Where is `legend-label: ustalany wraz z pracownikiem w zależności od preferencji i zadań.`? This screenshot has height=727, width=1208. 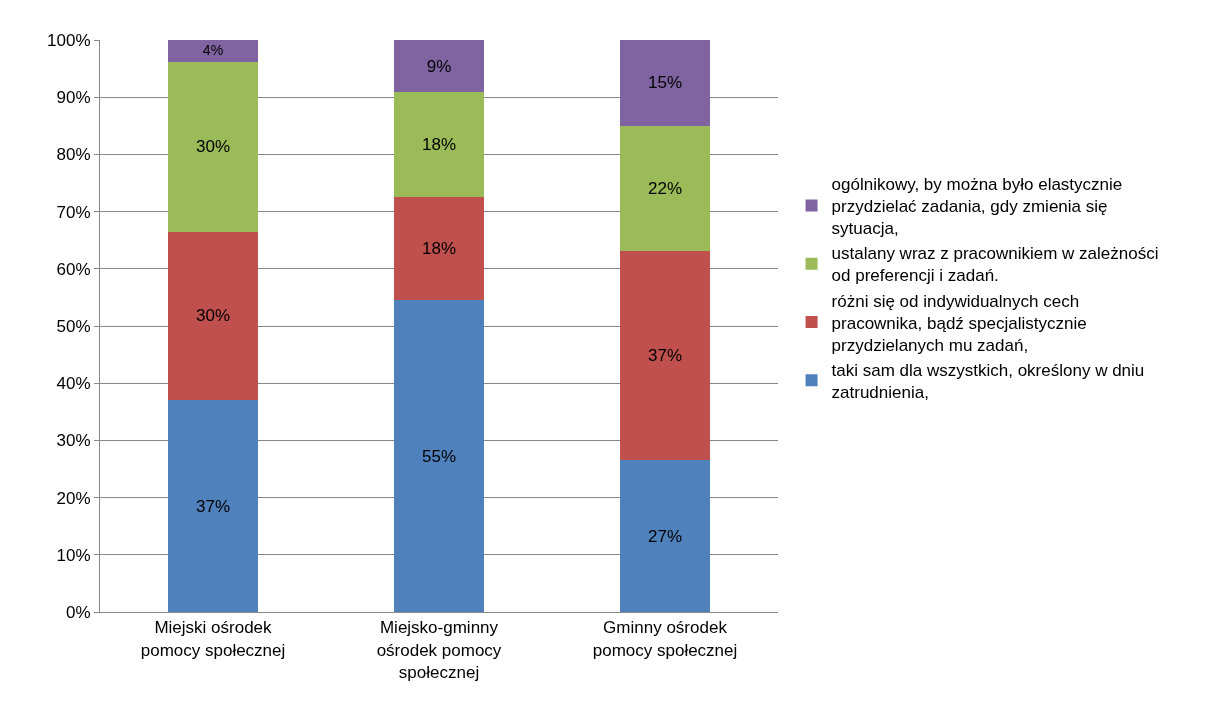 legend-label: ustalany wraz z pracownikiem w zależności od preferencji i zadań. is located at coordinates (995, 265).